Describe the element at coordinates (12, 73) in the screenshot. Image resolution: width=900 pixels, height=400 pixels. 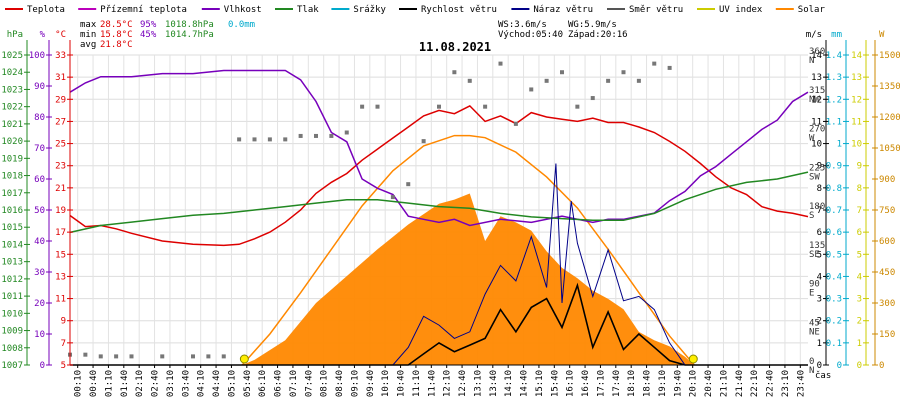
I see `pressure-axis-tick-label: 1024` at that location.